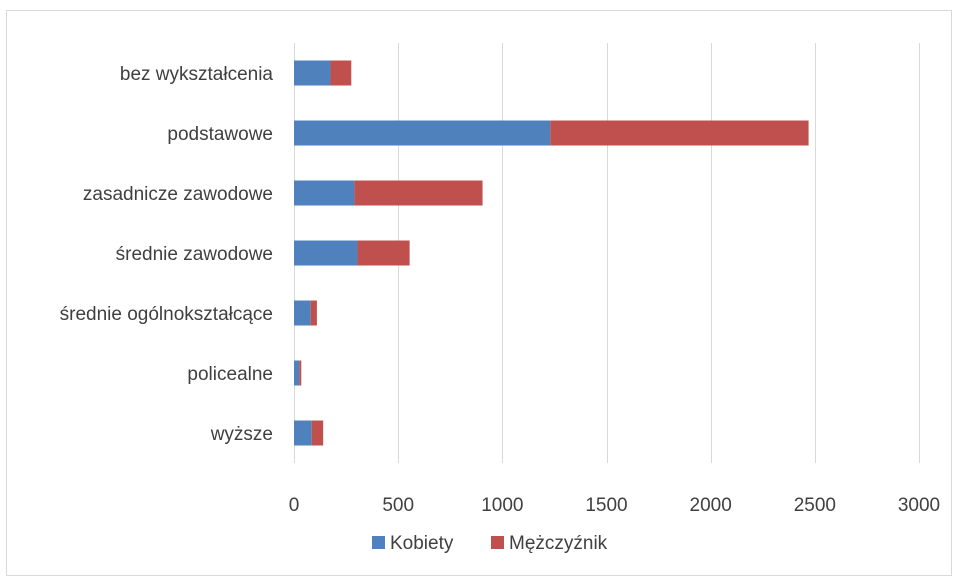 This screenshot has width=958, height=580. What do you see at coordinates (230, 374) in the screenshot?
I see `category-label: policealne` at bounding box center [230, 374].